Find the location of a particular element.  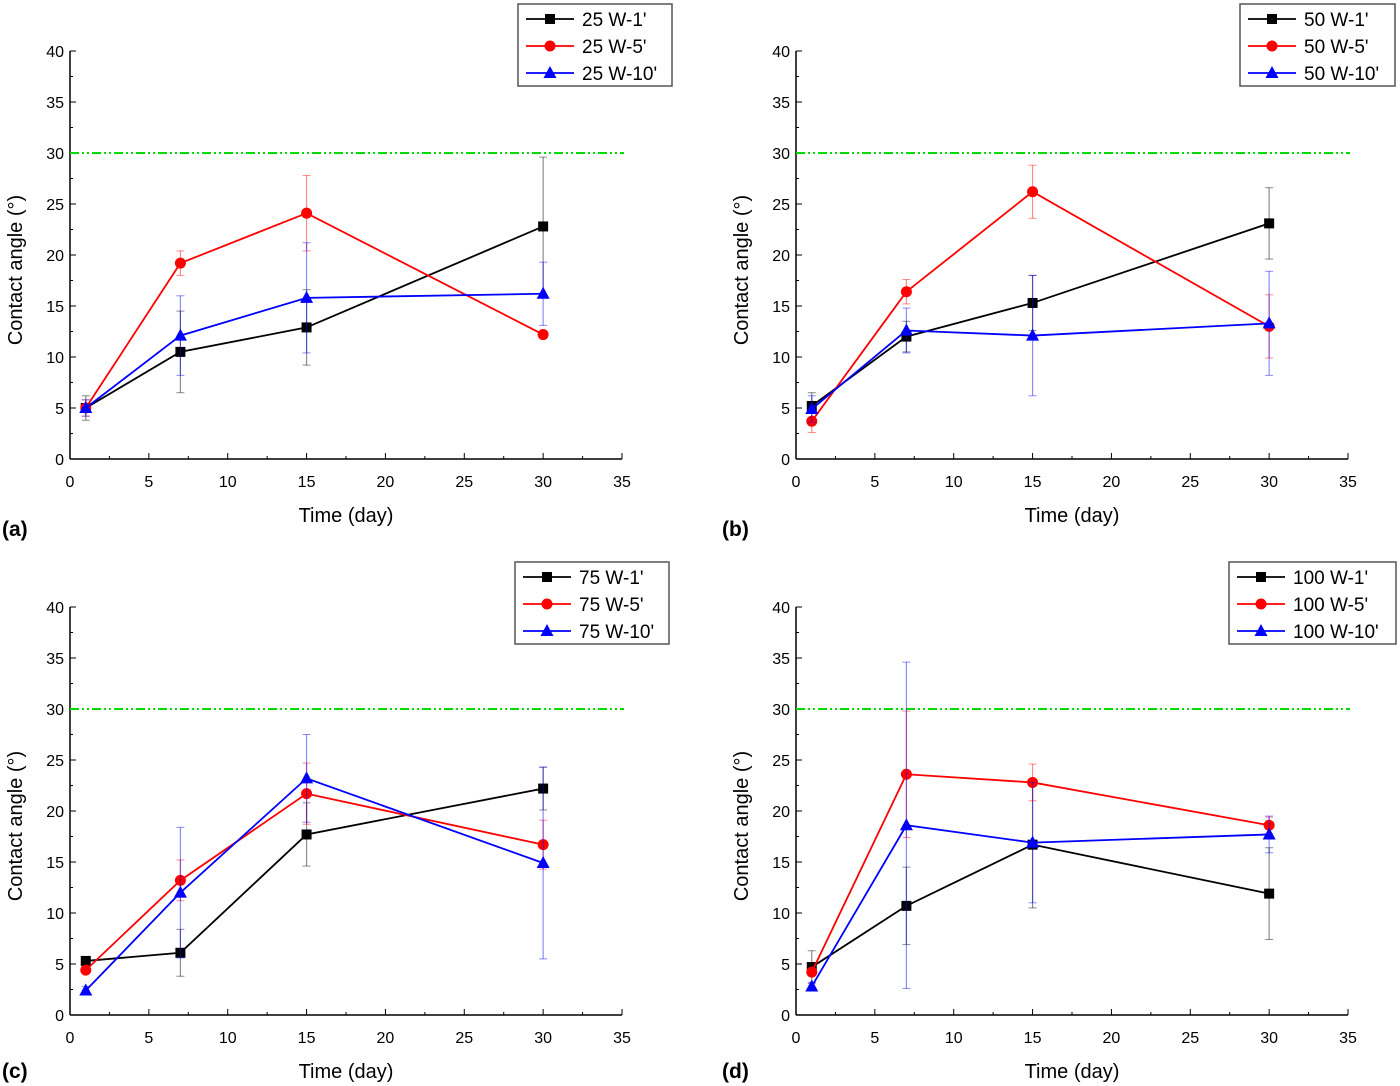

legend: 100 W-1' 100 W-5' 100 W-10' is located at coordinates (1312, 603).